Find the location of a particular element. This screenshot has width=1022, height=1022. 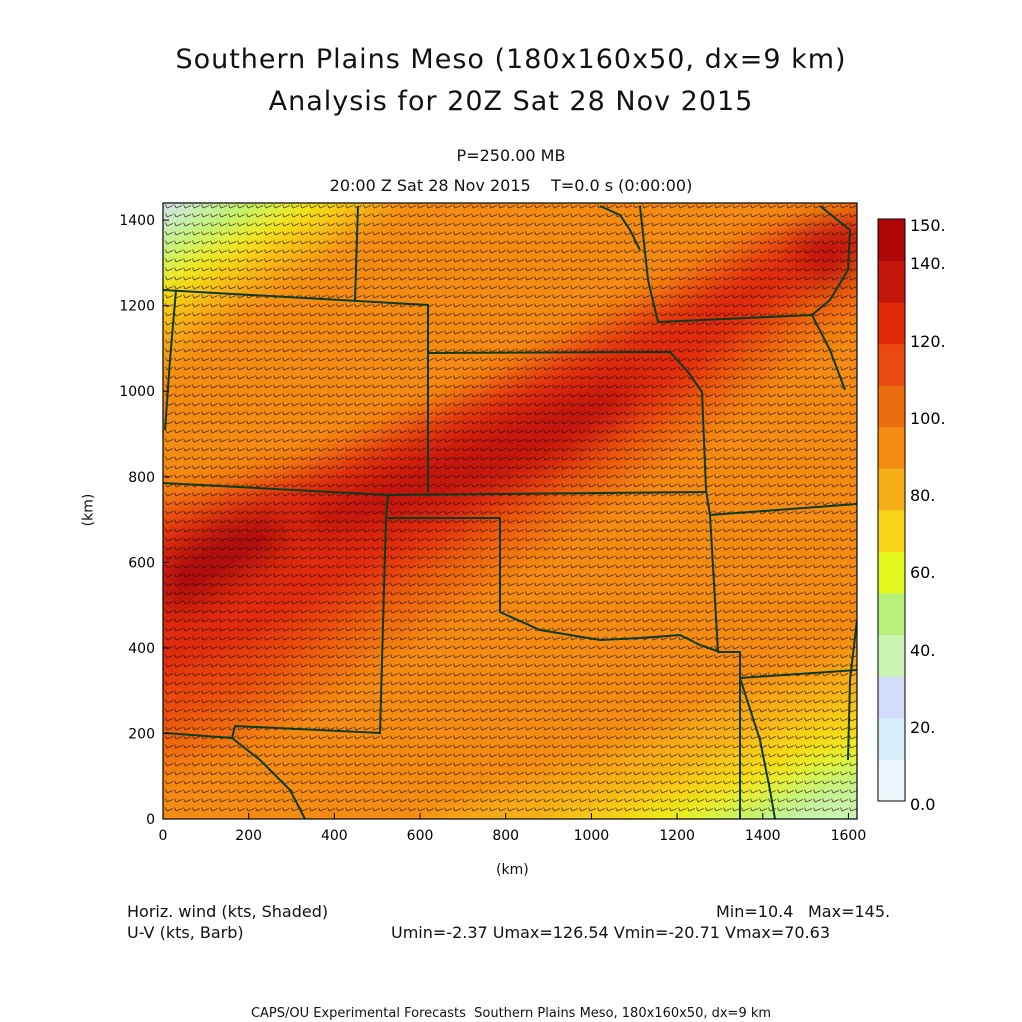

colorbar-label: 40. is located at coordinates (922, 650).